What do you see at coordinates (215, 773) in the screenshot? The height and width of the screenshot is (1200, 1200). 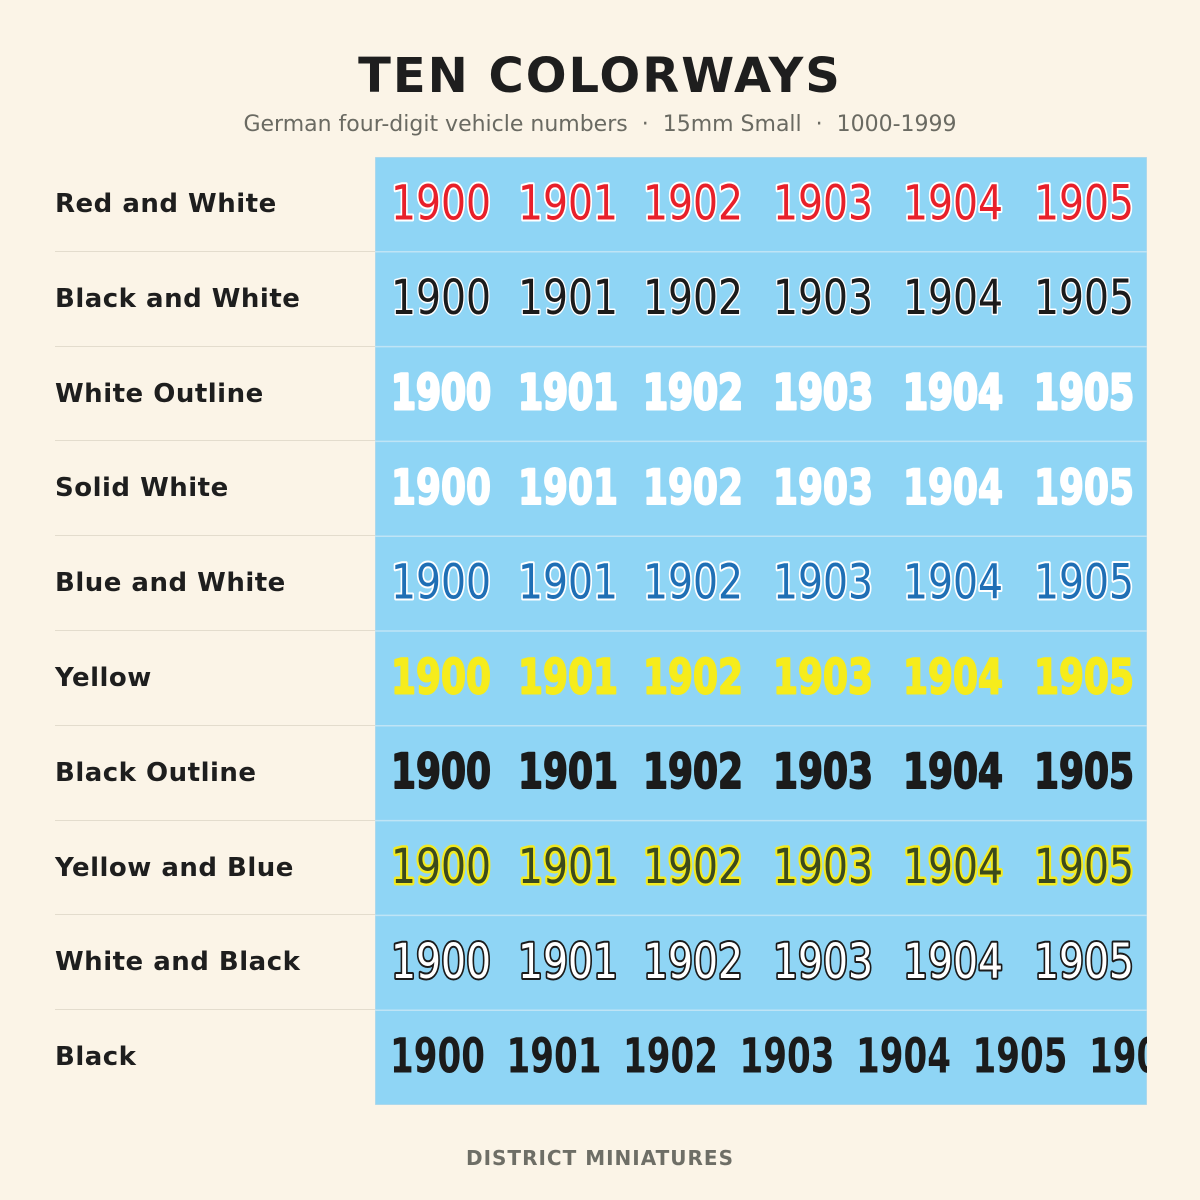 I see `row-label: Black Outline` at bounding box center [215, 773].